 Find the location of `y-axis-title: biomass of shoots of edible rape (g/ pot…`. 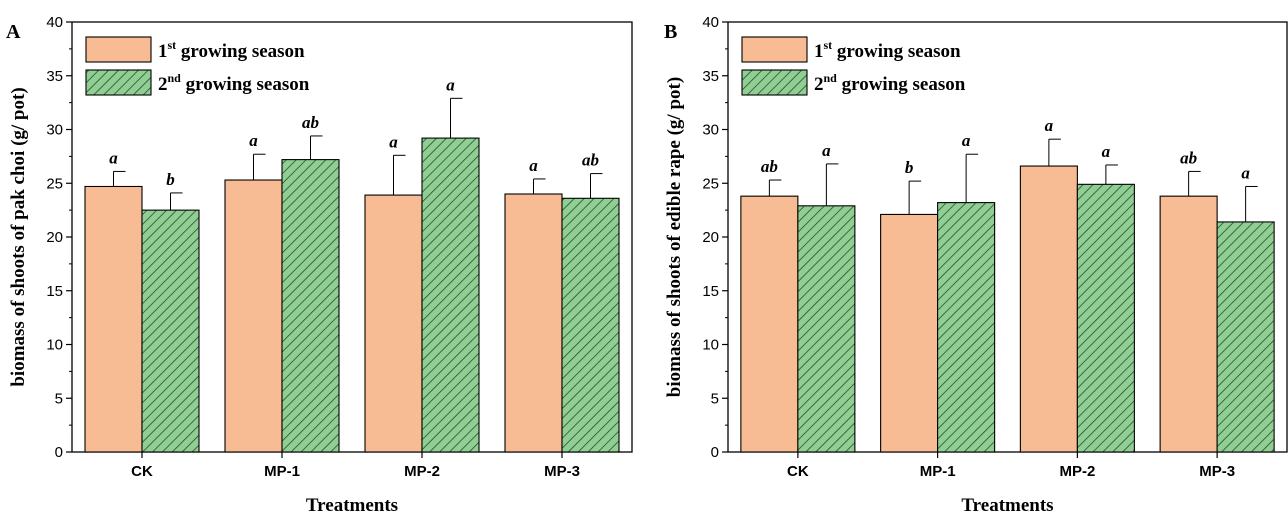

y-axis-title: biomass of shoots of edible rape (g/ pot… is located at coordinates (674, 237).